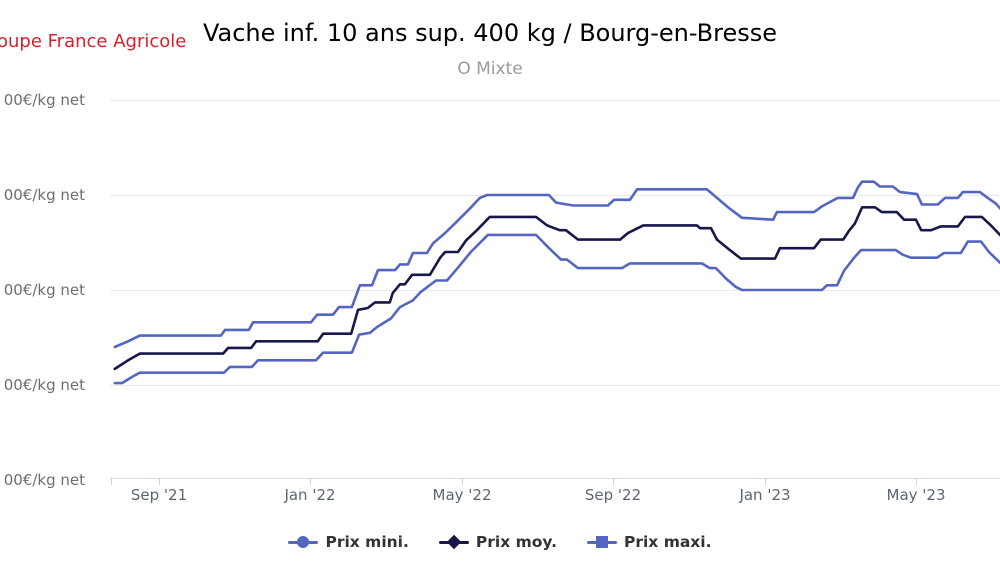 This screenshot has width=1000, height=562. Describe the element at coordinates (613, 495) in the screenshot. I see `x-axis-label-sep22: Sep '22` at that location.